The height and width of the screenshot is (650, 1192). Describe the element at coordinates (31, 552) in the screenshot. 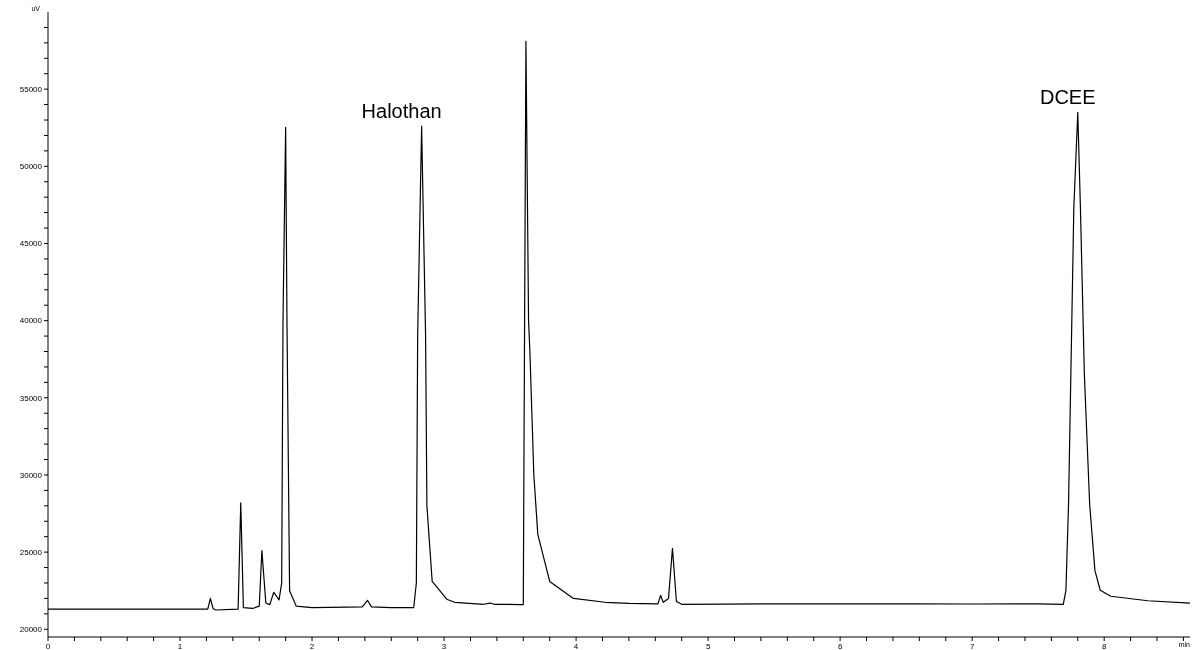

I see `y-tick-label: 25000` at that location.